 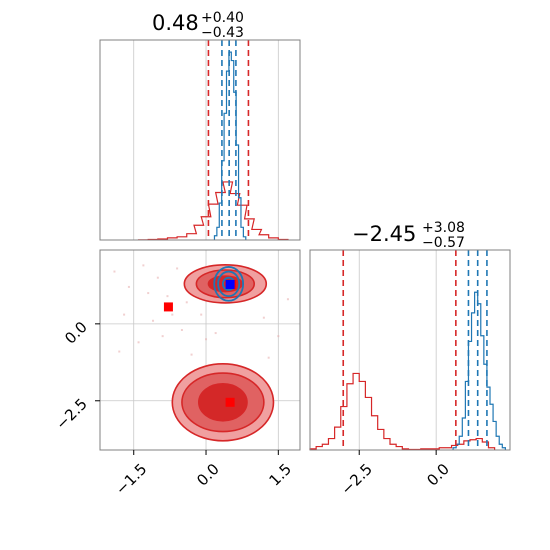 I want to click on right-title: −2.45 +3.08 −0.57, so click(x=408, y=235).